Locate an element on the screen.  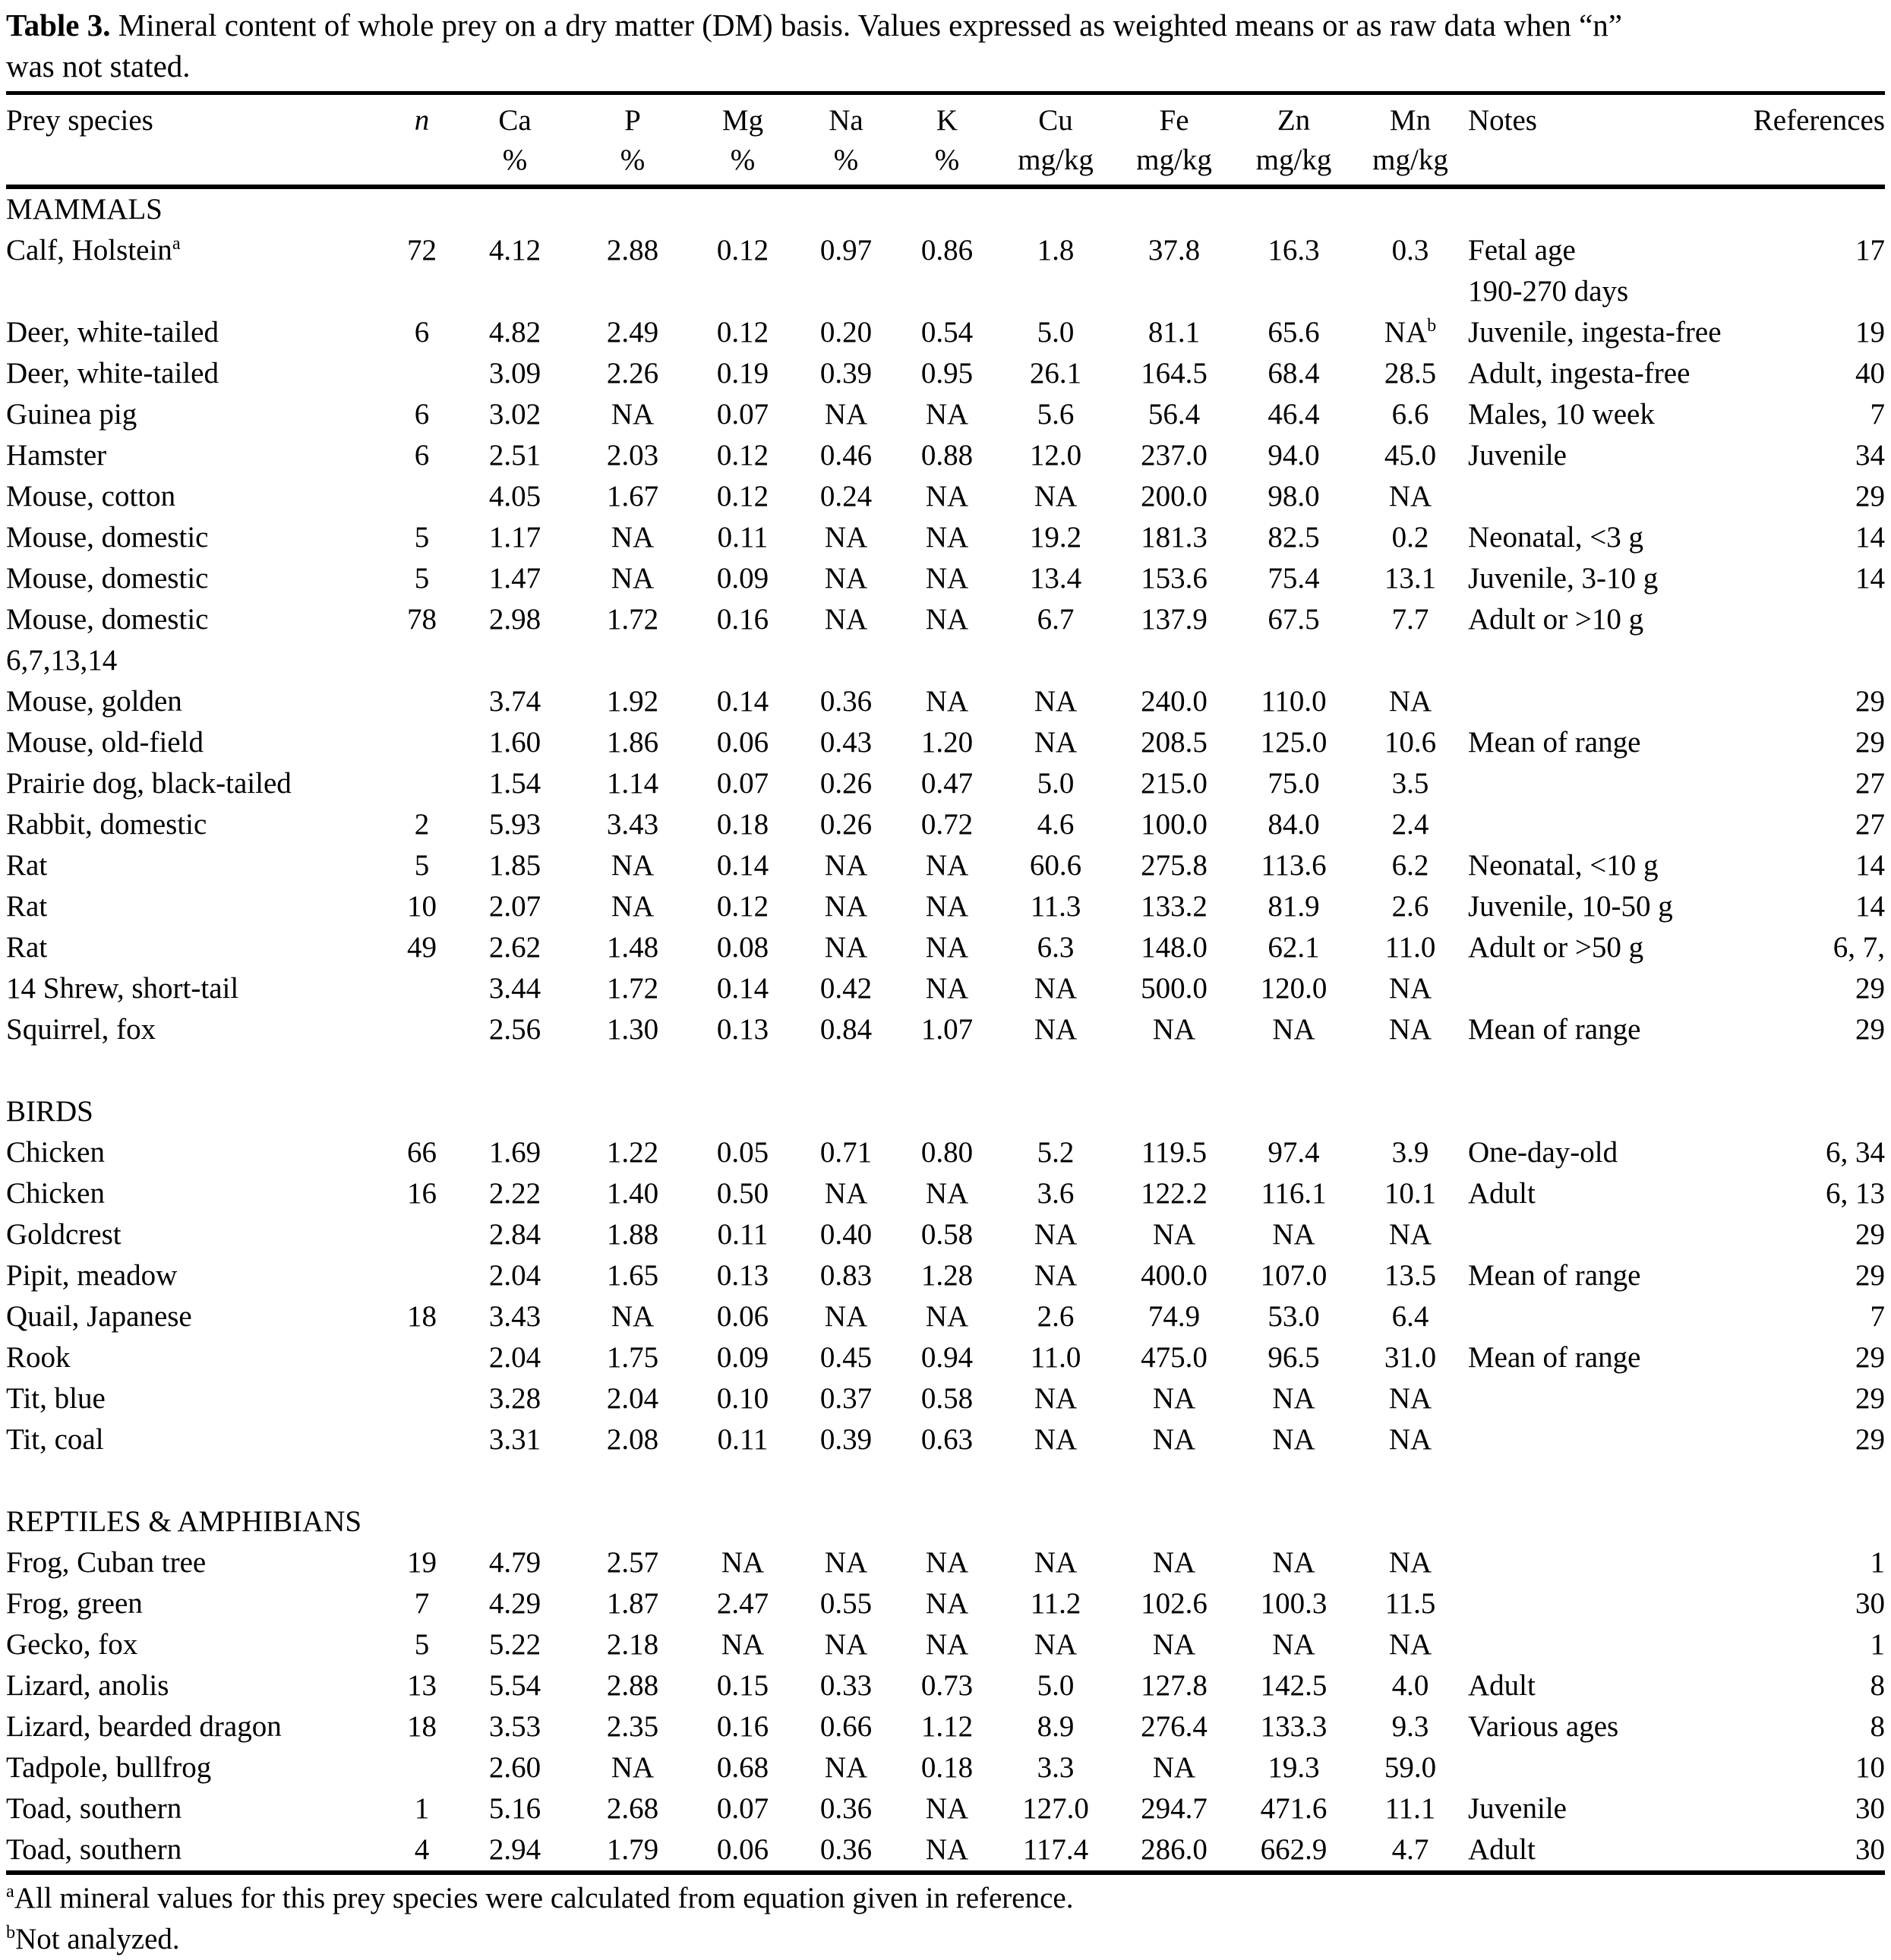
cell-ca: 4.82 is located at coordinates (515, 332).